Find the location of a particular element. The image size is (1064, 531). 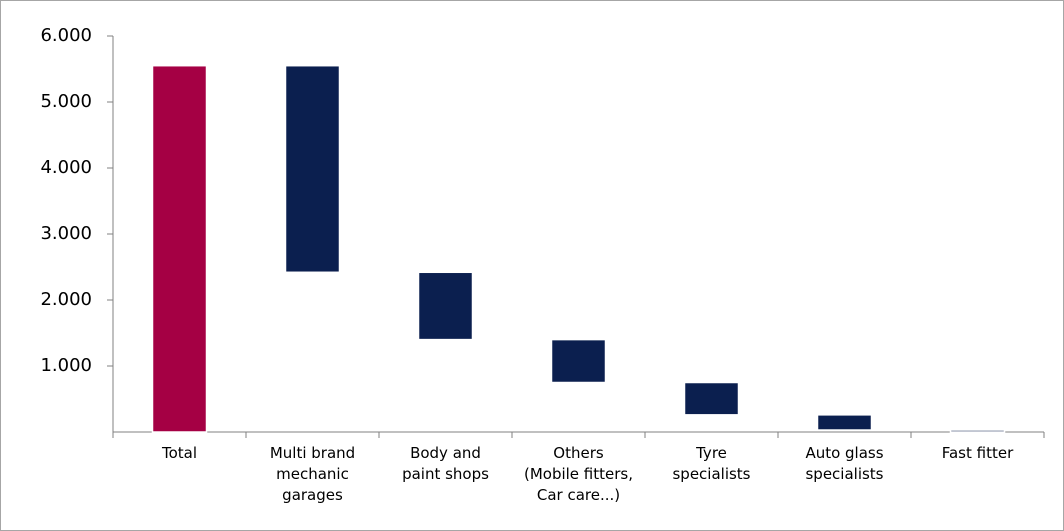

x-tick-label: Tyre specialists is located at coordinates (711, 463).